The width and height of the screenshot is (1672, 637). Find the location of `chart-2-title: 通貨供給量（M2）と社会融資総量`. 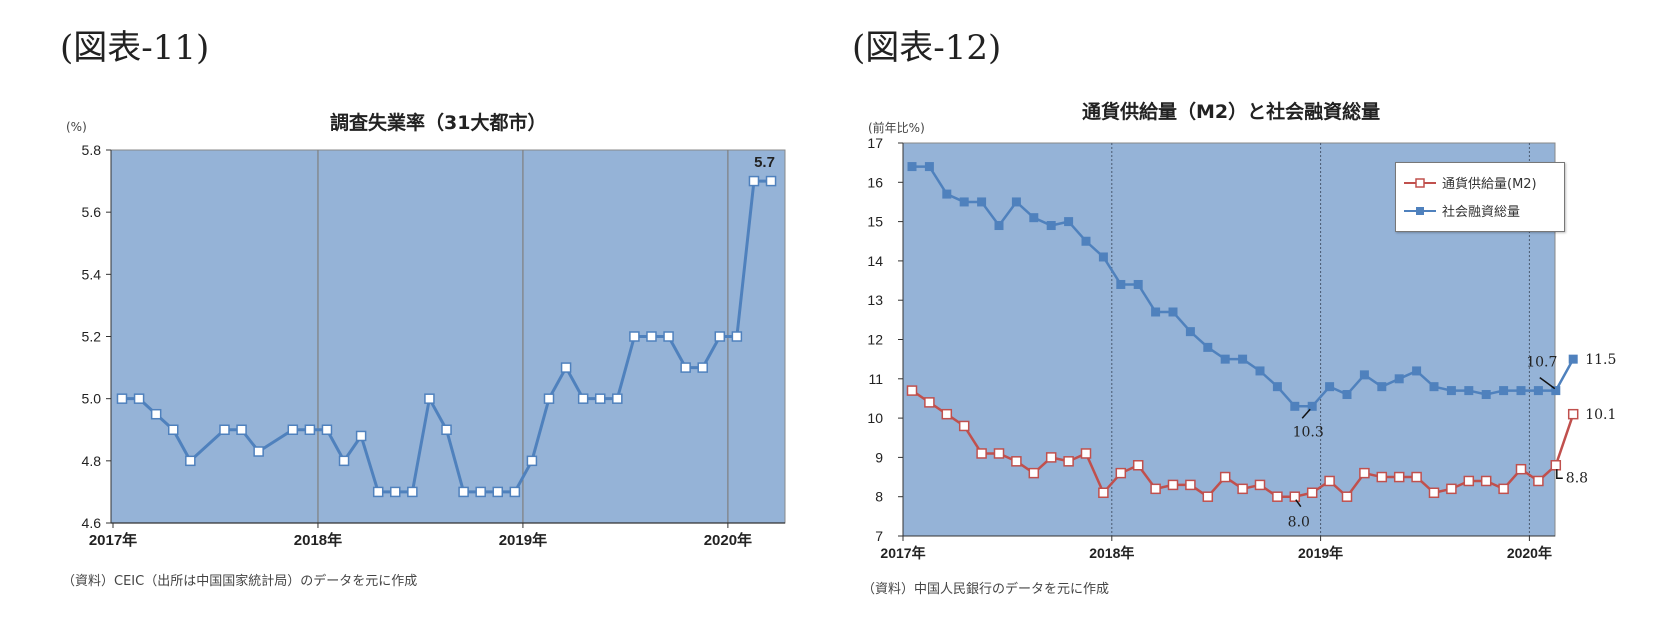

chart-2-title: 通貨供給量（M2）と社会融資総量 is located at coordinates (1231, 112).